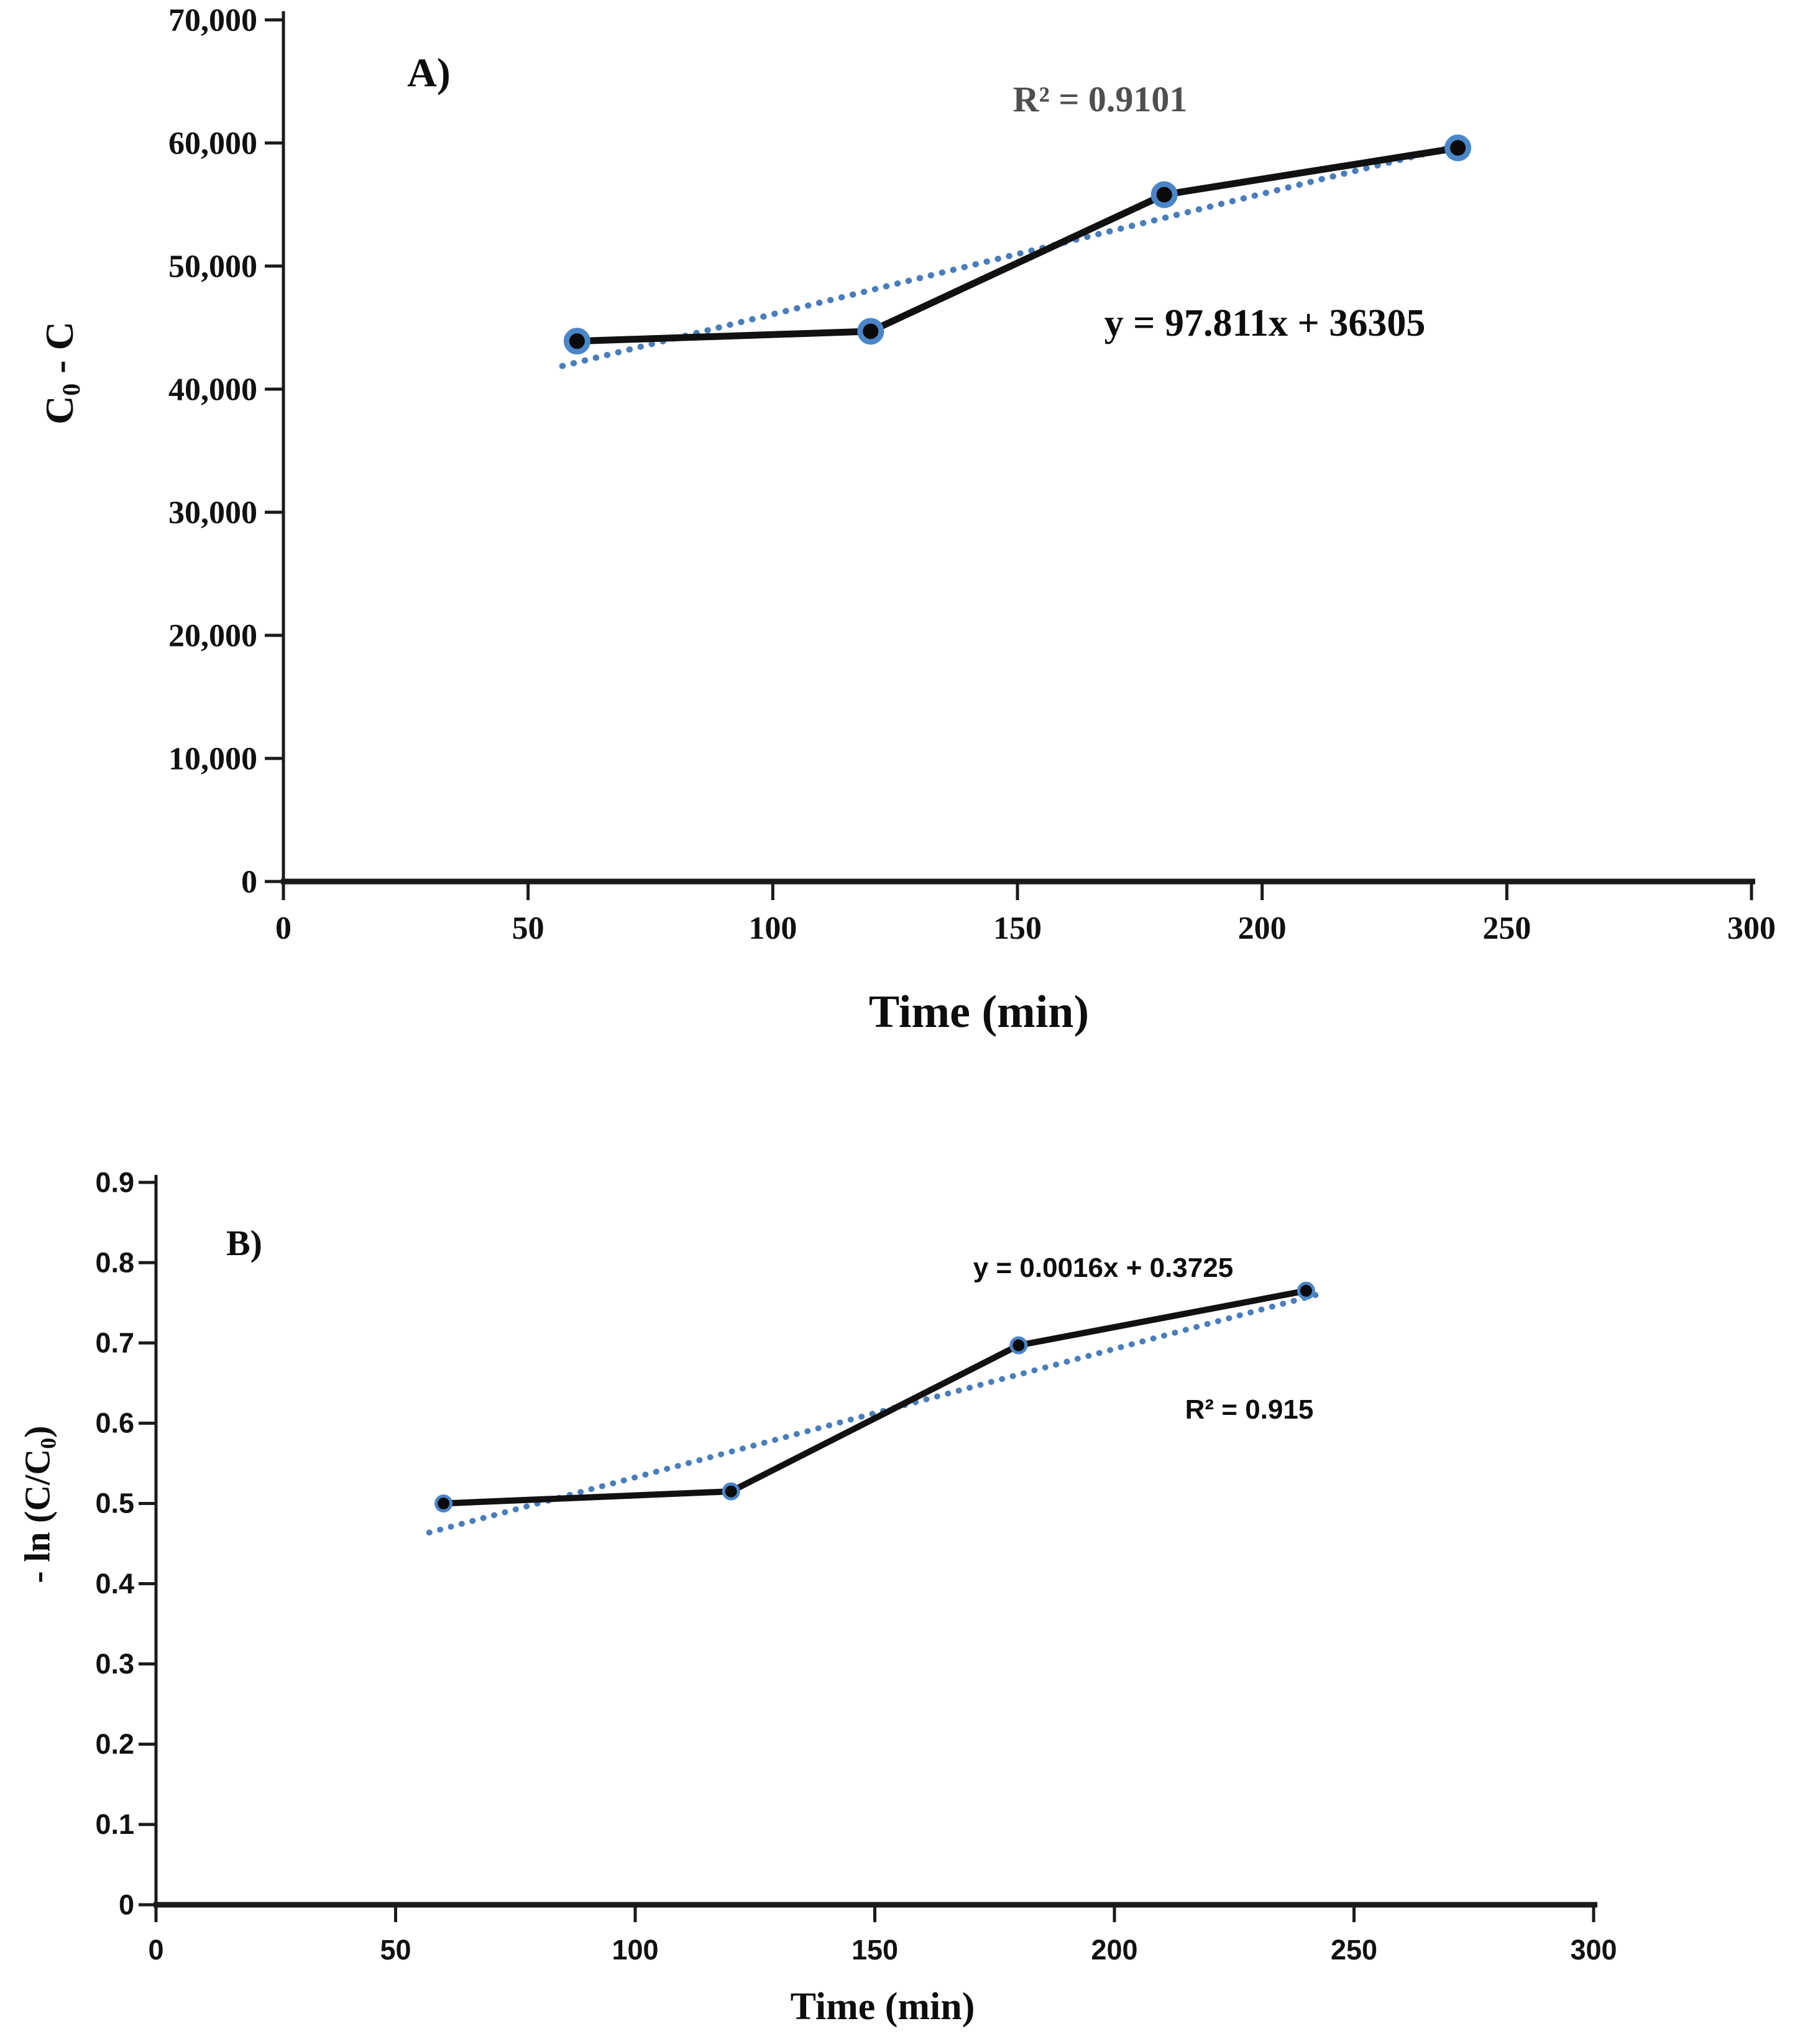 The height and width of the screenshot is (2044, 1795). Describe the element at coordinates (114, 1343) in the screenshot. I see `panel-B-y-tick-label: 0.7` at that location.